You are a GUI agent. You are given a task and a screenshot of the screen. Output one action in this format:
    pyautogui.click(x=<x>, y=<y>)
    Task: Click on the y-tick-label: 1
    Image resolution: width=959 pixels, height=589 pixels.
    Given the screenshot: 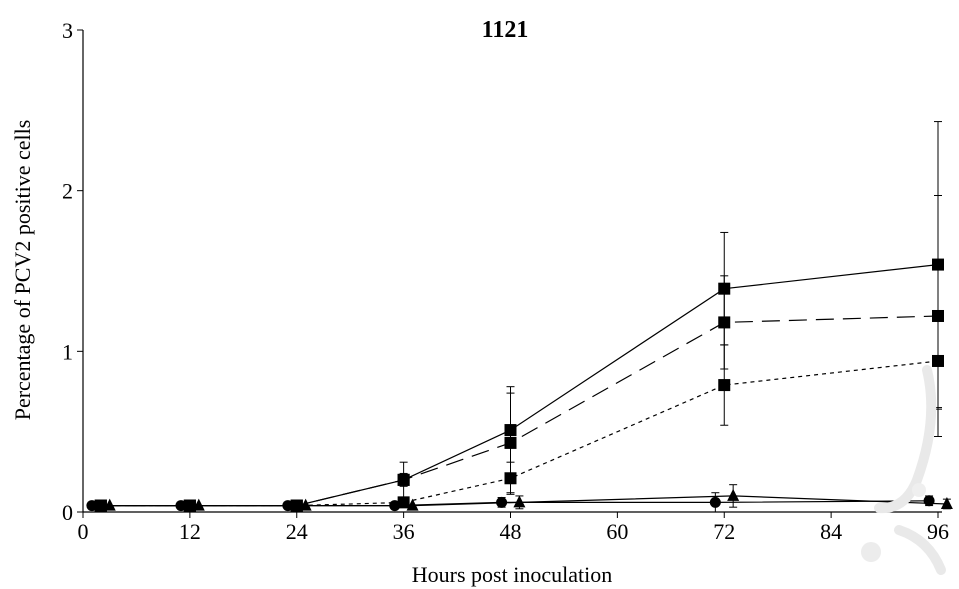 What is the action you would take?
    pyautogui.click(x=67, y=351)
    